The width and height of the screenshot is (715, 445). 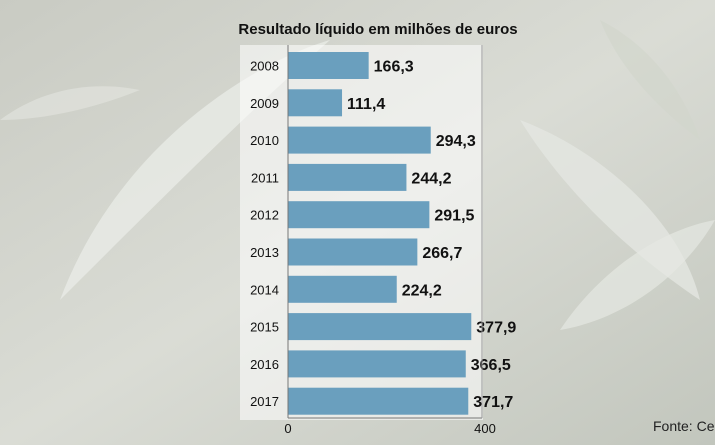 What do you see at coordinates (264, 327) in the screenshot?
I see `y-tick-label: 2015` at bounding box center [264, 327].